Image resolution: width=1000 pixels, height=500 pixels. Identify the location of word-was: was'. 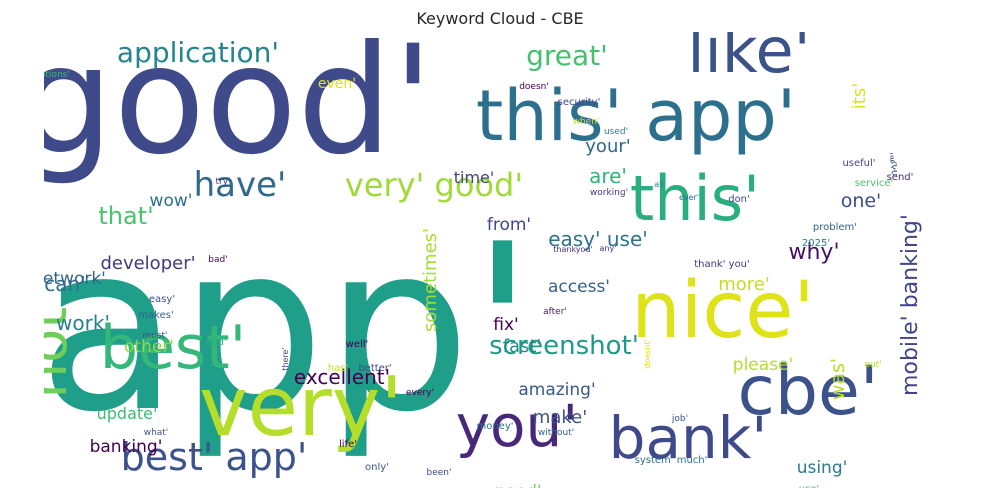
(838, 379).